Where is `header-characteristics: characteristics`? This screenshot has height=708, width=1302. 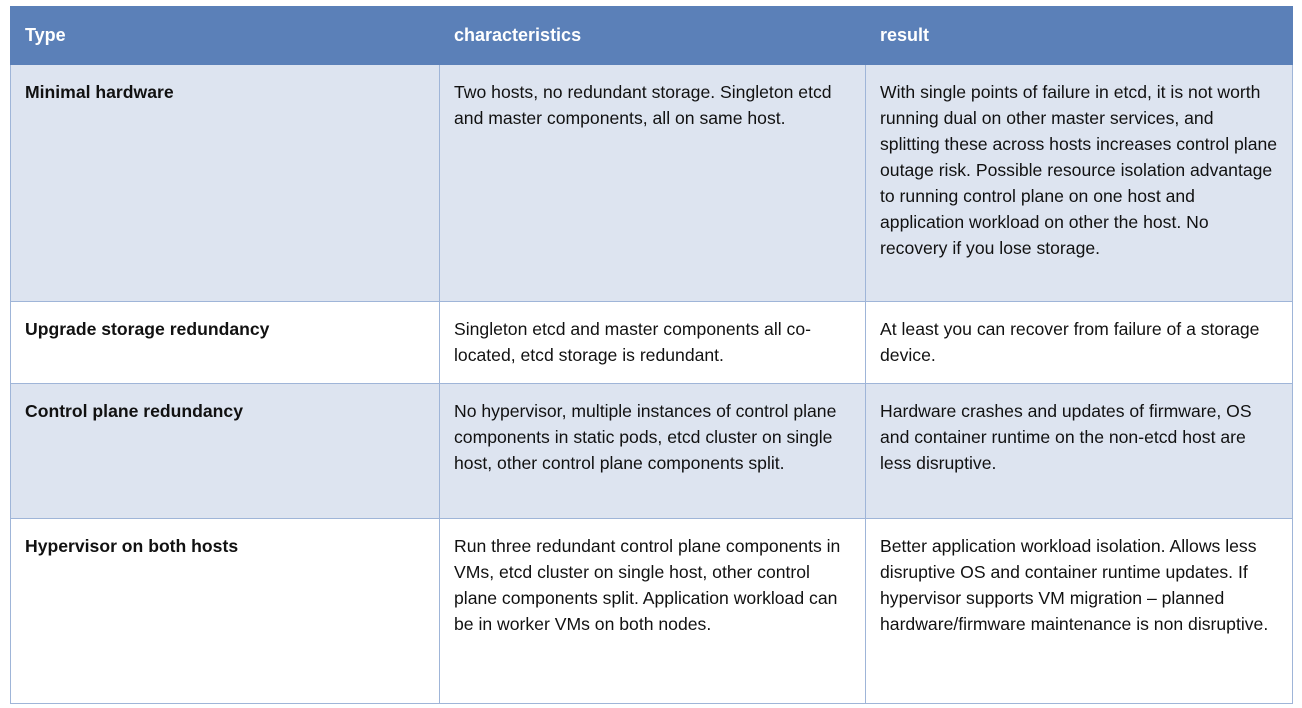 header-characteristics: characteristics is located at coordinates (652, 35).